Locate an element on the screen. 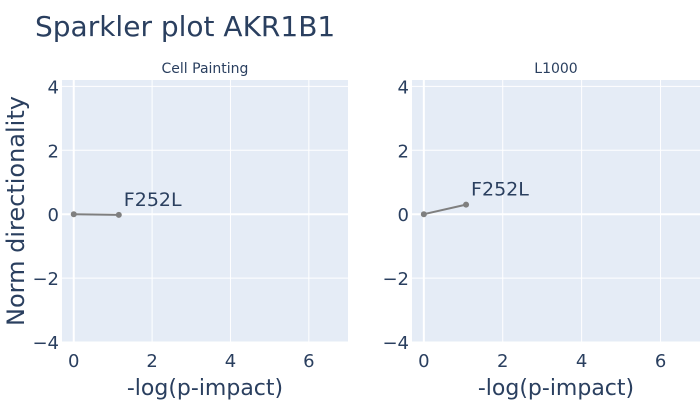  chart-title: Sparkler plot AKR1B1 is located at coordinates (185, 26).